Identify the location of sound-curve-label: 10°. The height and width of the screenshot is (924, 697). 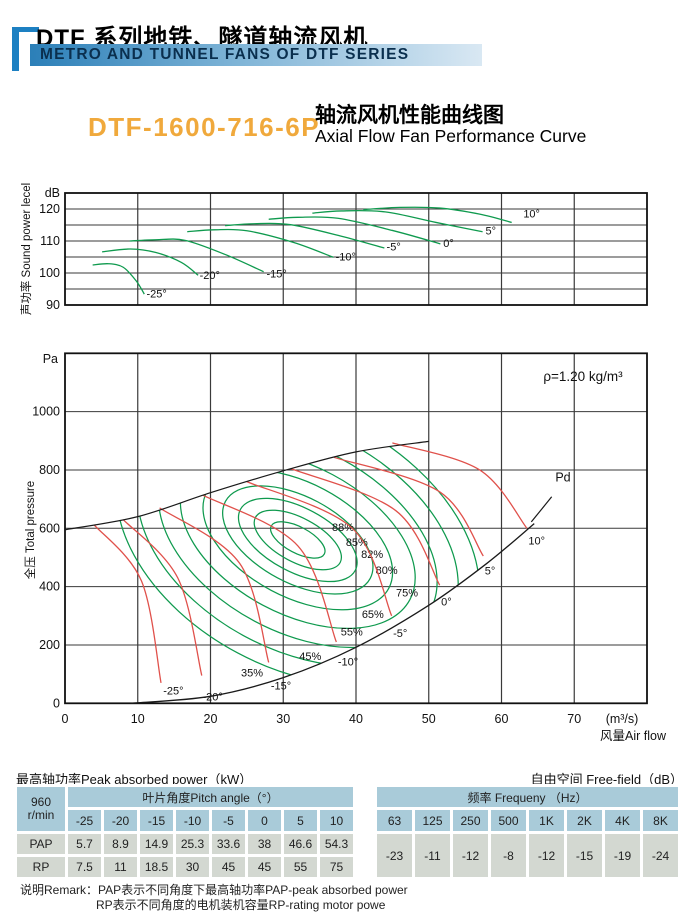
(531, 215).